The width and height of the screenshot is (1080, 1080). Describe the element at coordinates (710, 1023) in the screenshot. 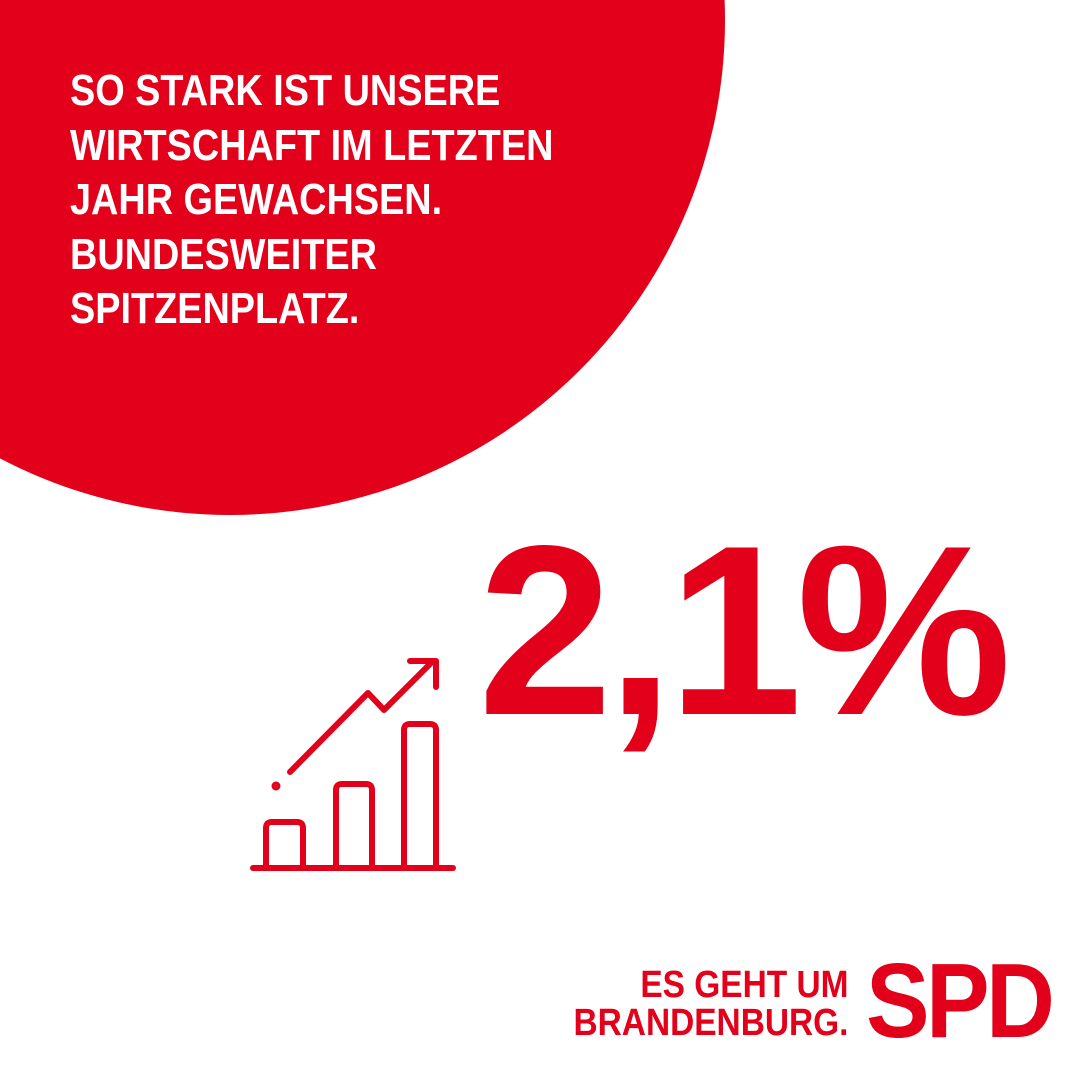

I see `slogan-line: BRANDENBURG.` at that location.